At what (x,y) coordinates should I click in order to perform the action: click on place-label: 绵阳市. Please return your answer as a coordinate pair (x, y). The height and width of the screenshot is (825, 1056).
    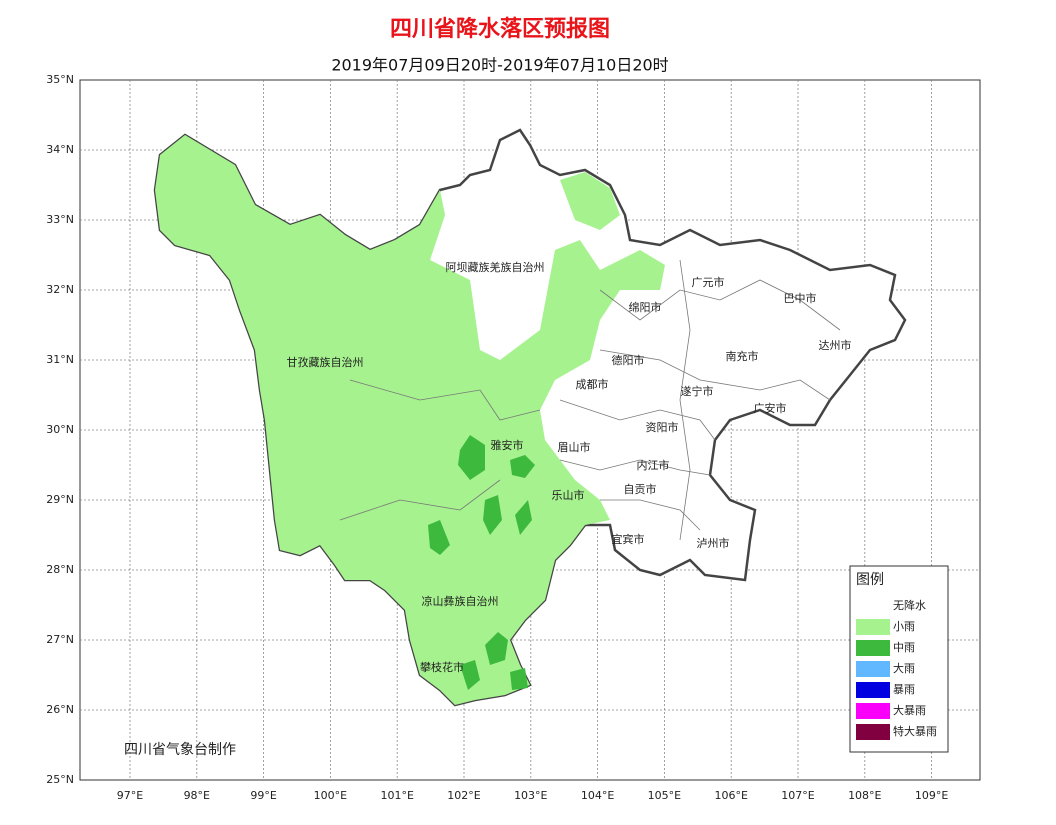
    Looking at the image, I should click on (645, 307).